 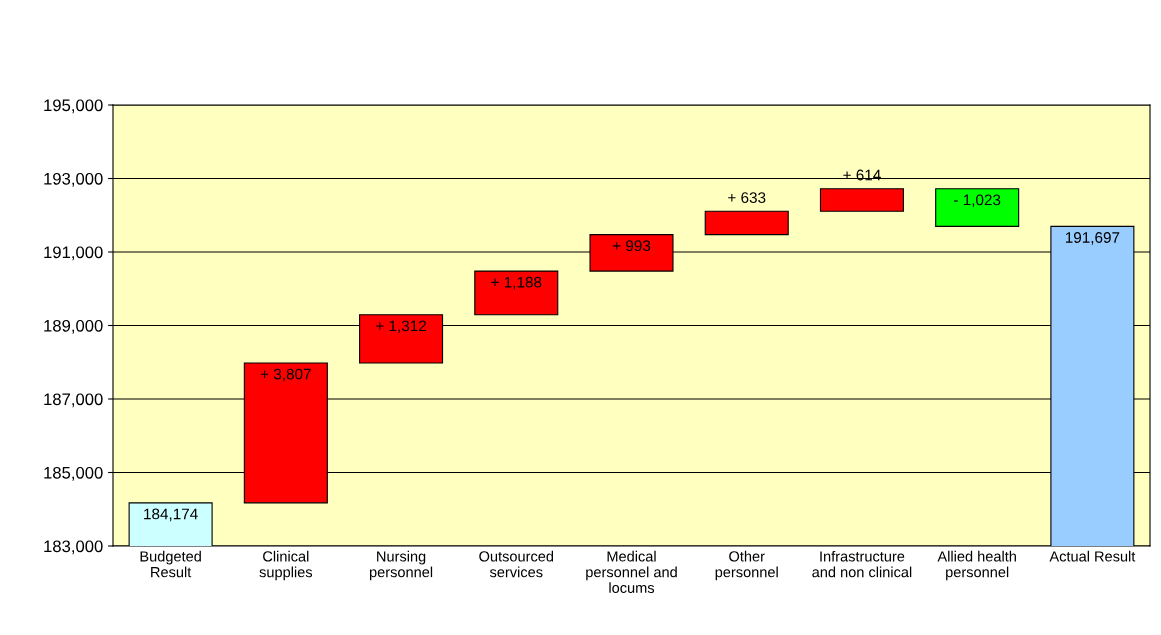 I want to click on data-label: 191,697, so click(x=1092, y=238).